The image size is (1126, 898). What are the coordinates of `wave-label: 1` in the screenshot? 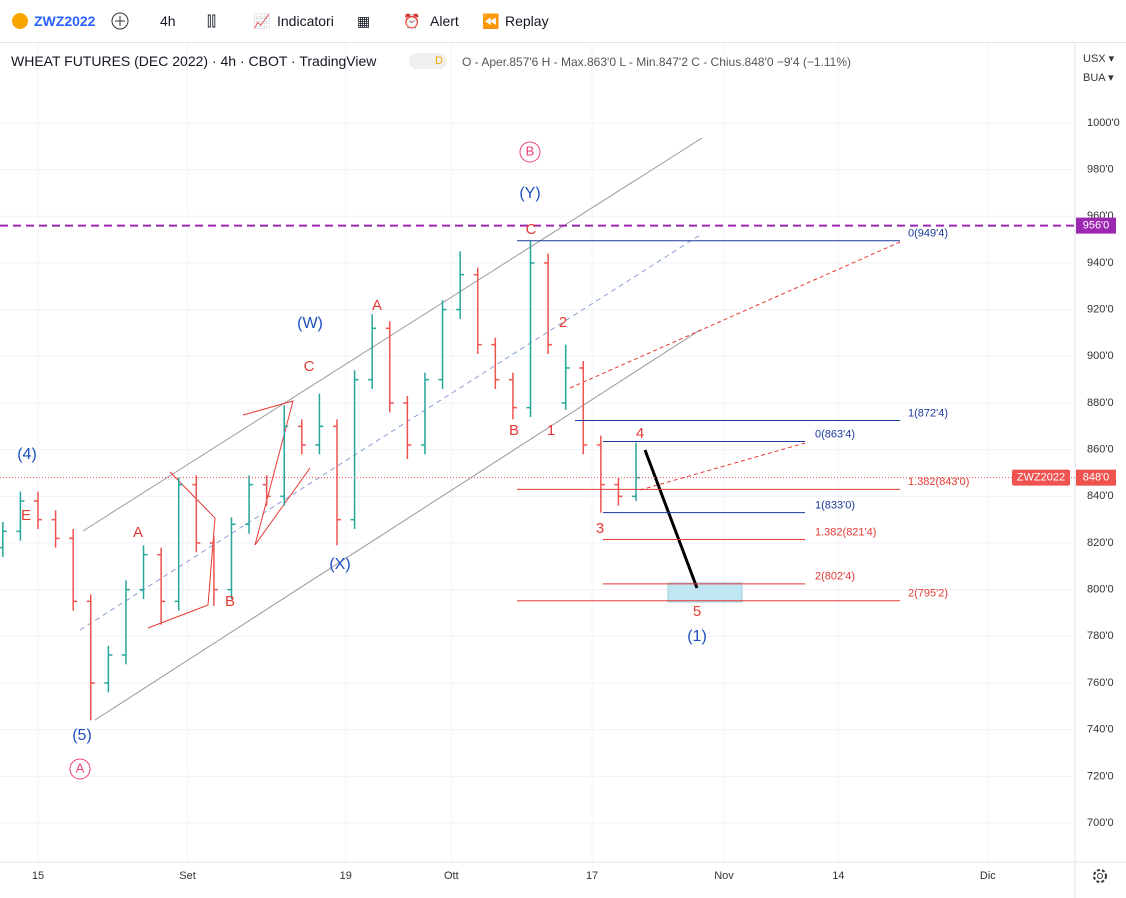 It's located at (551, 430).